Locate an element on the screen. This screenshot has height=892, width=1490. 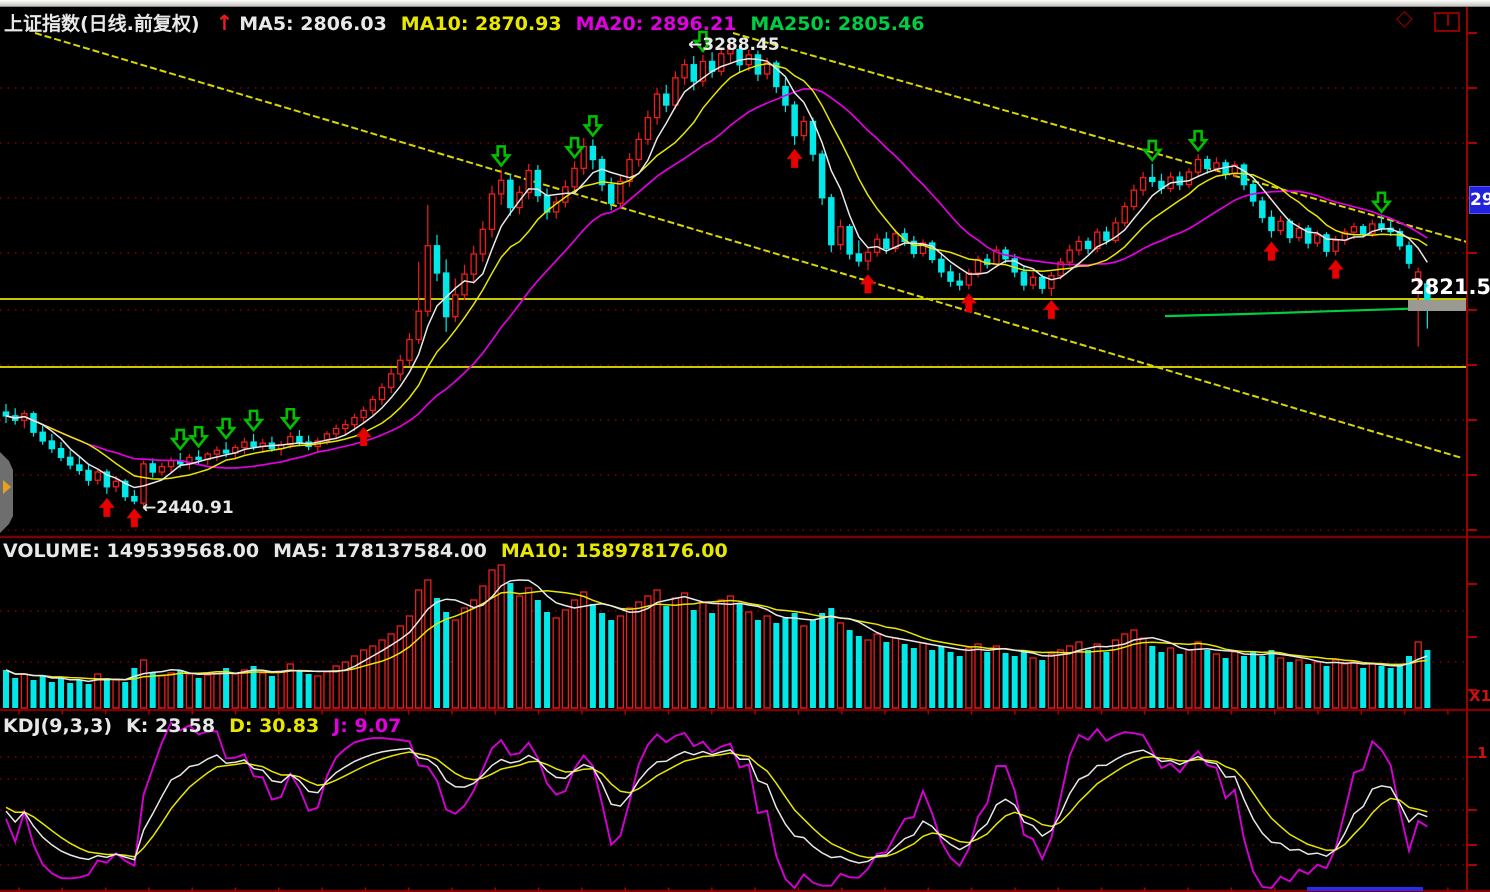
volume-ma10-value: MA10: 158978176.00 is located at coordinates (614, 551).